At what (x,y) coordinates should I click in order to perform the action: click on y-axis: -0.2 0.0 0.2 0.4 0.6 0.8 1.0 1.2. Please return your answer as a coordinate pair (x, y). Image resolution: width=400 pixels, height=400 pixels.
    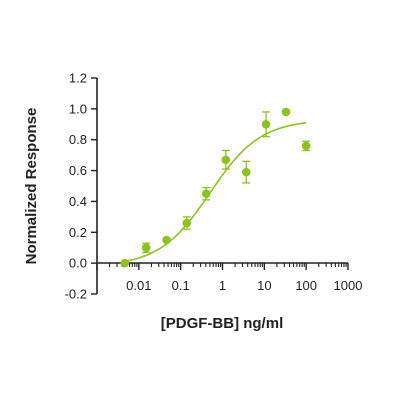
    Looking at the image, I should click on (81, 186).